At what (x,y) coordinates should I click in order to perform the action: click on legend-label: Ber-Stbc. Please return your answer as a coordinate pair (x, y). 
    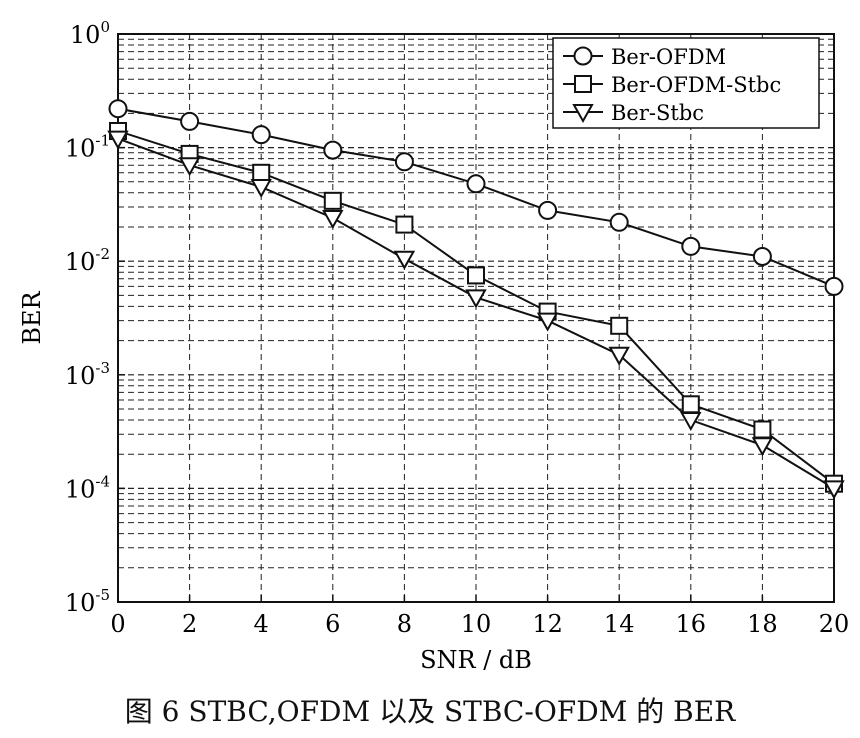
    Looking at the image, I should click on (657, 113).